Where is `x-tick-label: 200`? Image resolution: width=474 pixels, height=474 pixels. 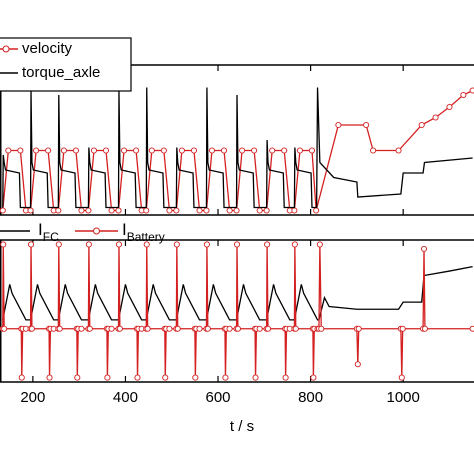
x-tick-label: 200 is located at coordinates (32, 397).